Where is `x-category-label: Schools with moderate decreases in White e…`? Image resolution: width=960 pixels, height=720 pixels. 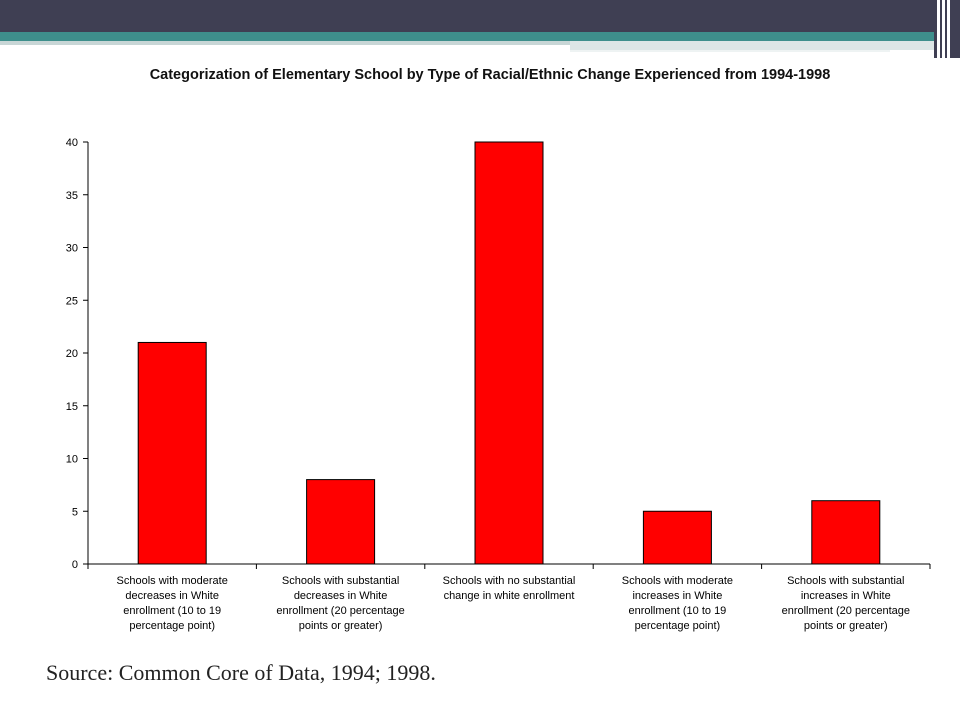 x-category-label: Schools with moderate decreases in White e… is located at coordinates (172, 603).